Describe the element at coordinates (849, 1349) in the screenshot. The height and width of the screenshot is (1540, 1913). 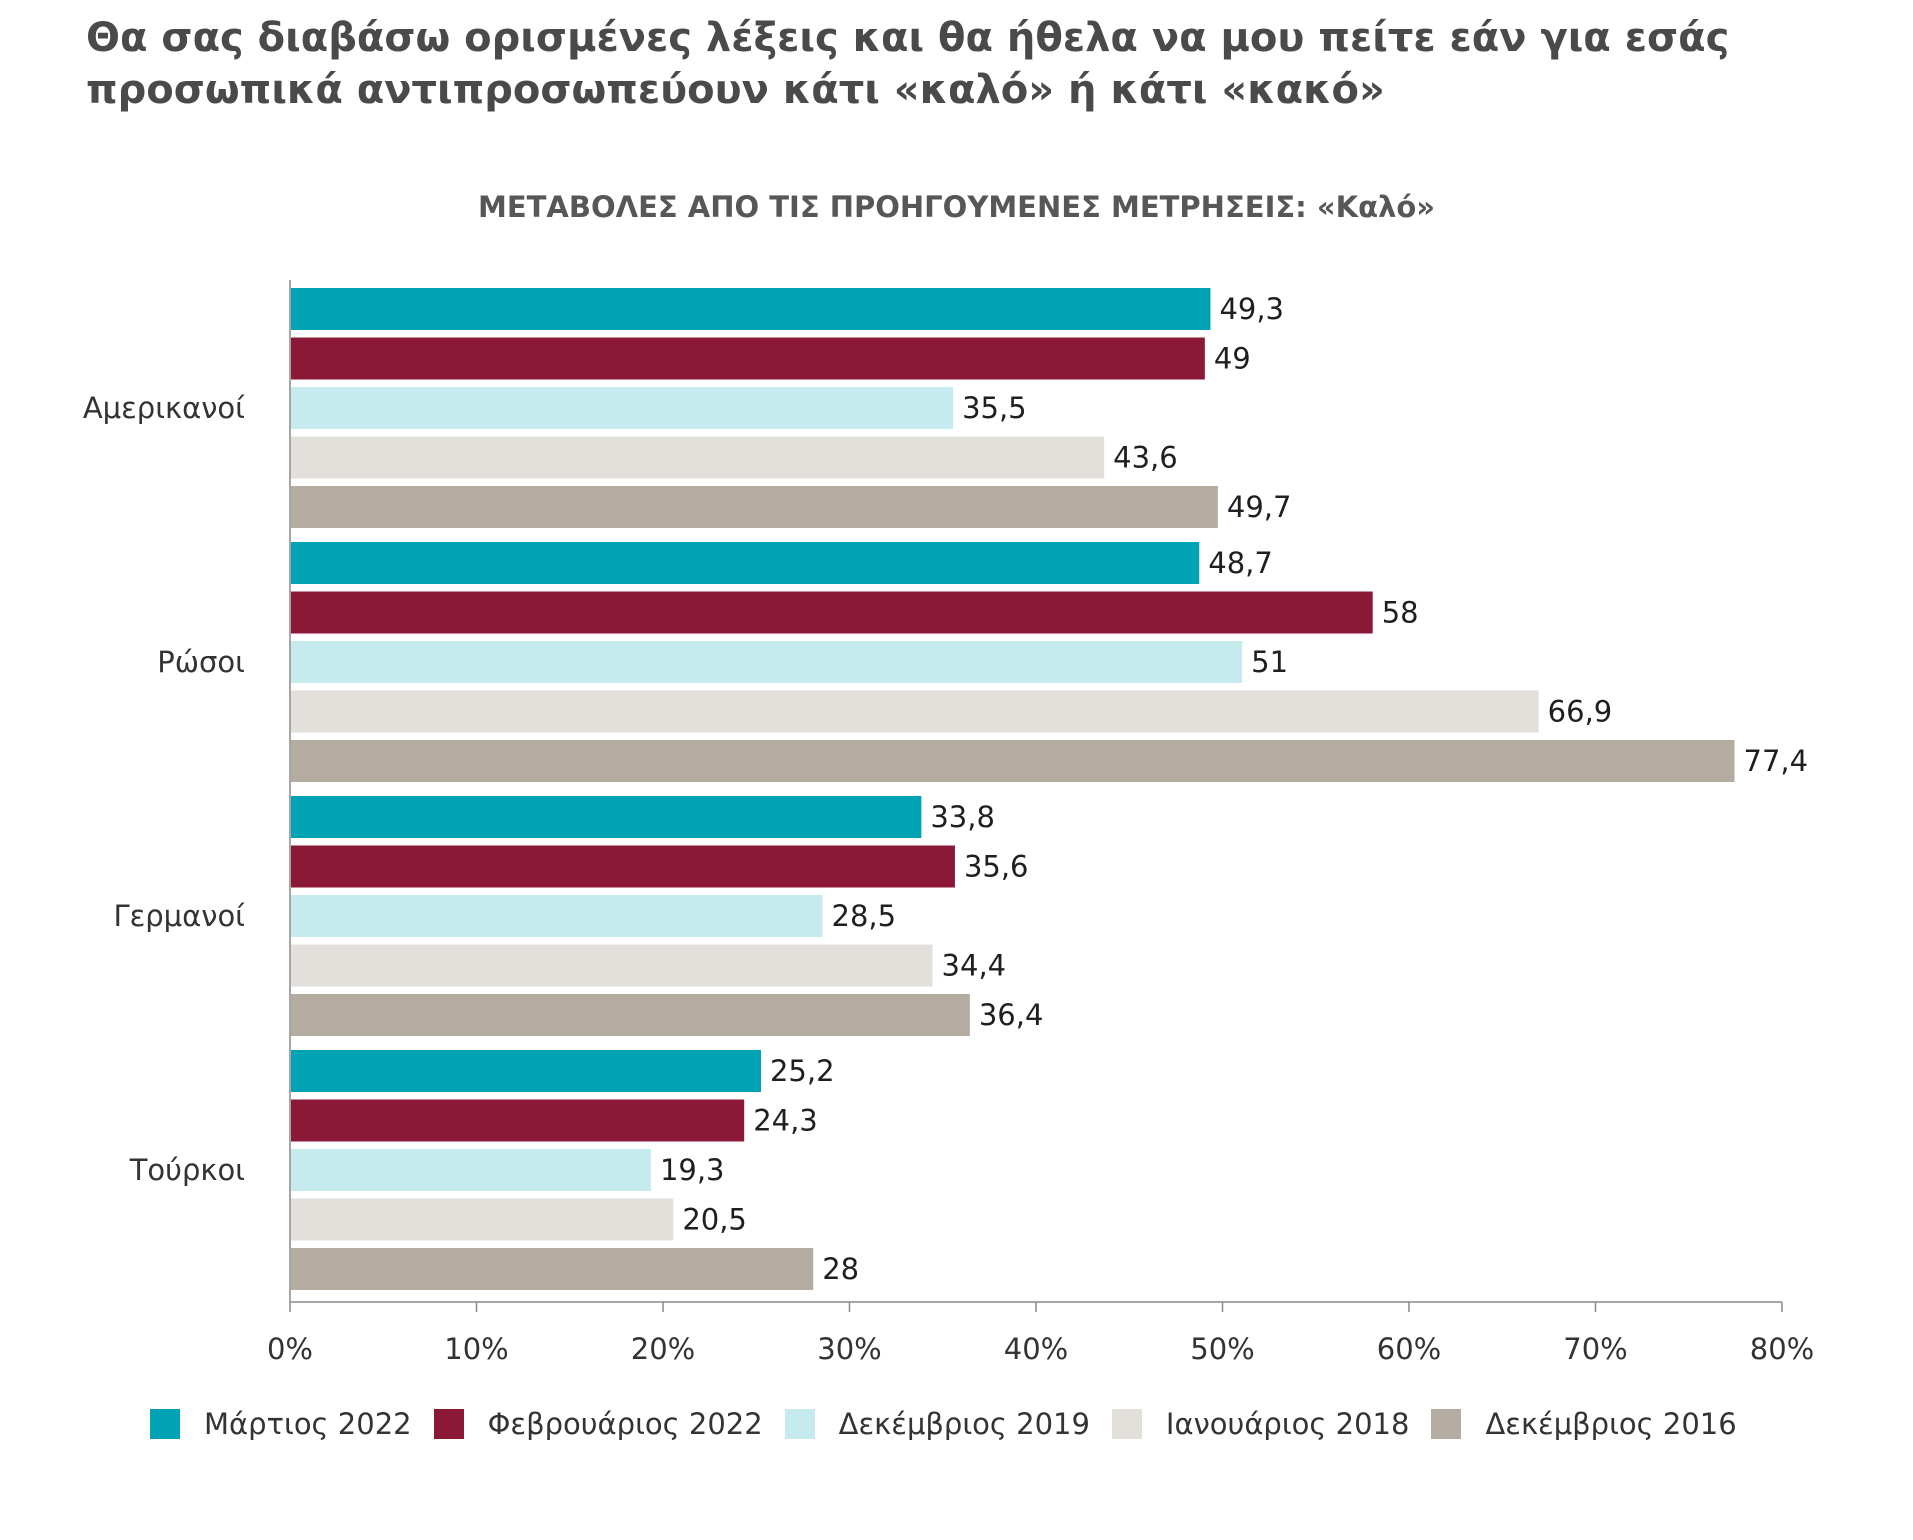
I see `x-tick-label: 30%` at that location.